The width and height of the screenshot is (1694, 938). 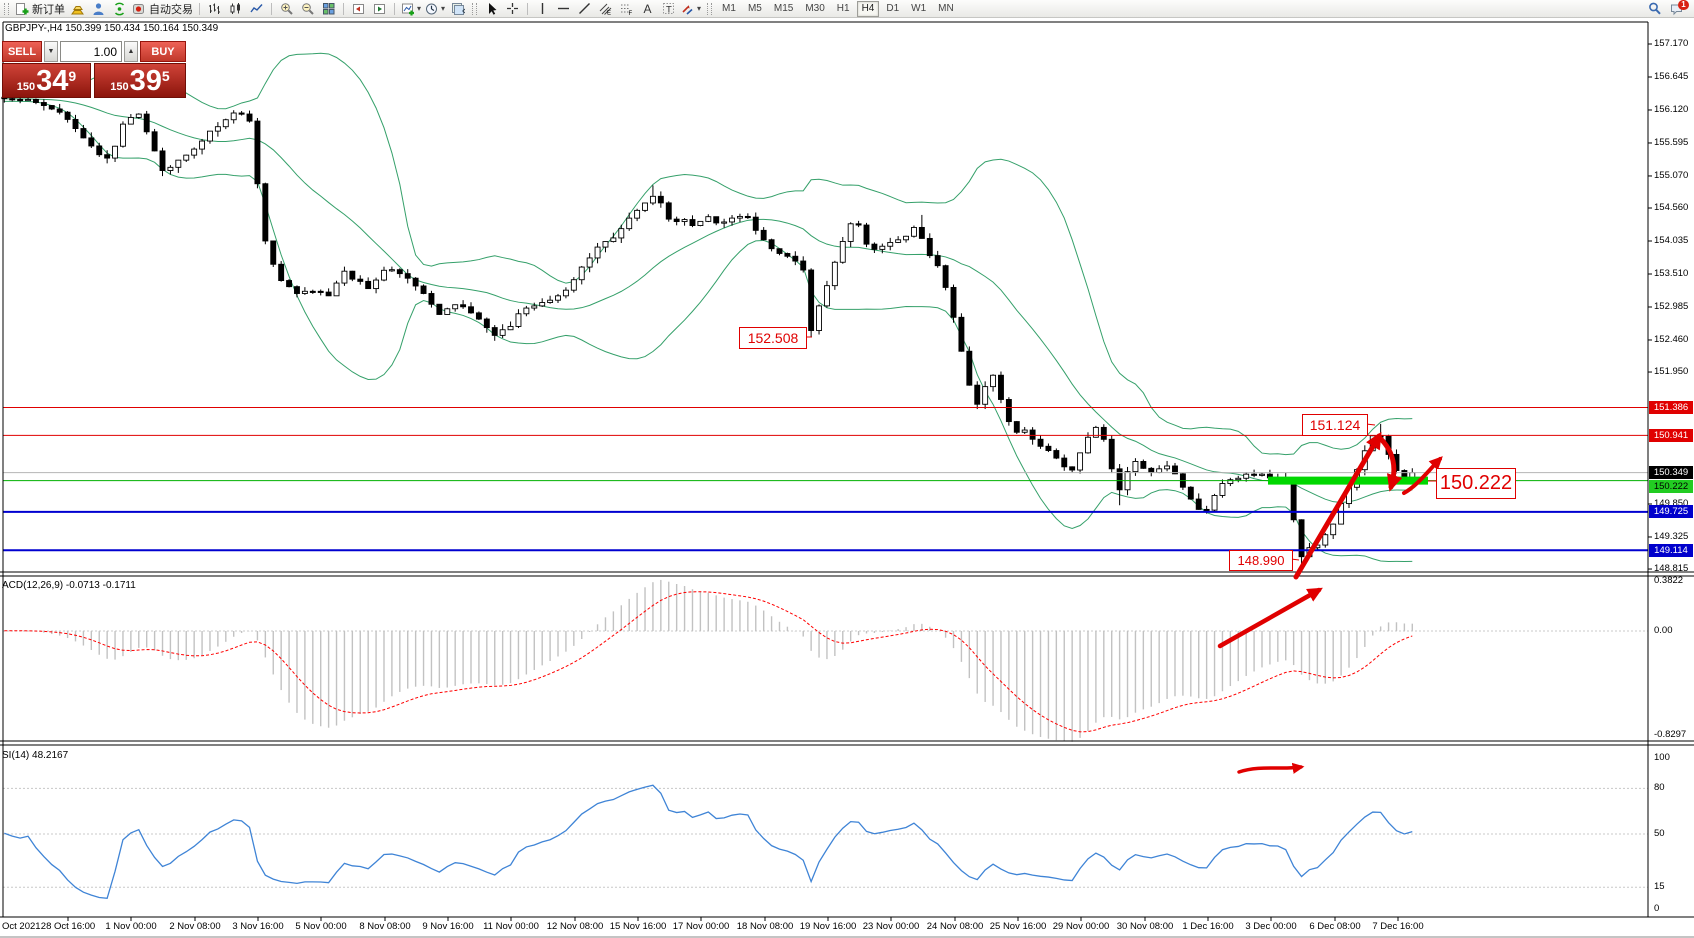 What do you see at coordinates (119, 8) in the screenshot?
I see `signals-button` at bounding box center [119, 8].